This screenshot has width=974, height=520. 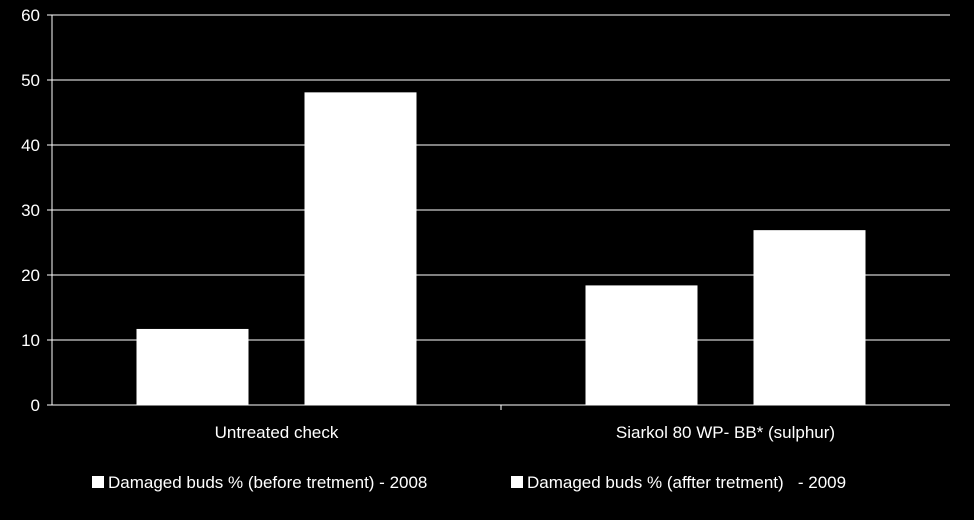 I want to click on y-tick-label: 0, so click(x=35, y=405).